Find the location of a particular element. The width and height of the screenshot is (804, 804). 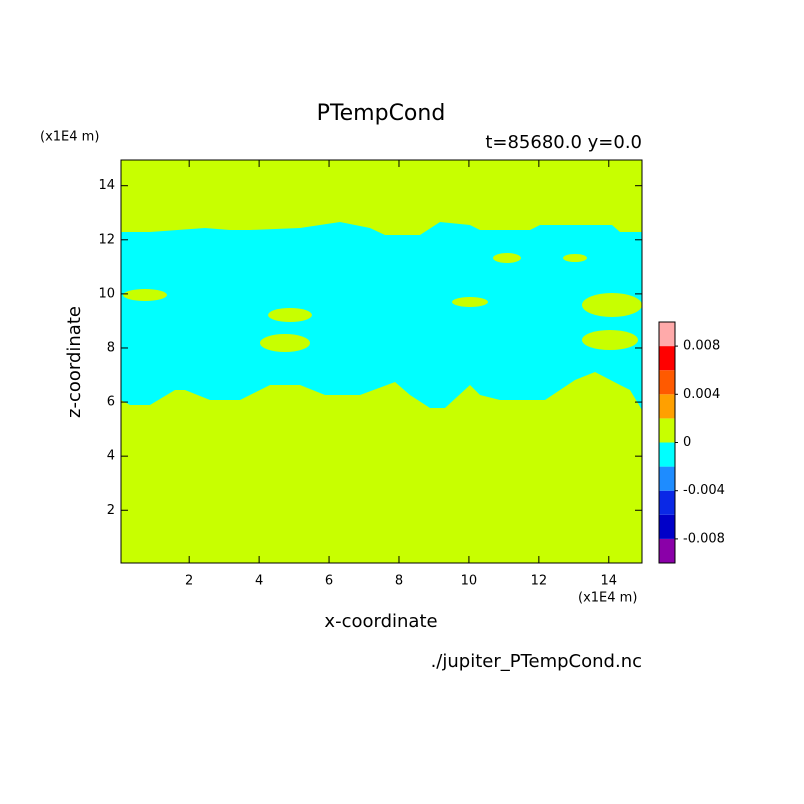

y-tick-label: 4 is located at coordinates (111, 456).